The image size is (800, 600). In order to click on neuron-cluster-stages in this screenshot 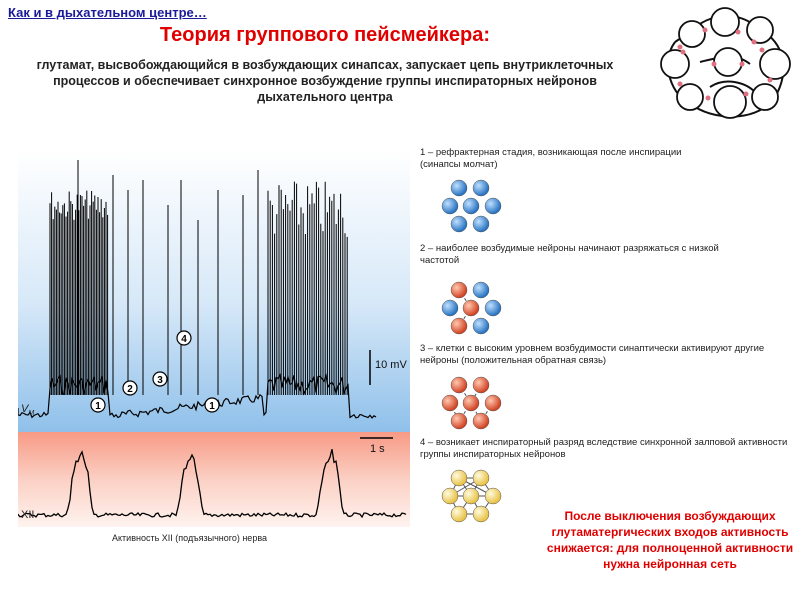, I will do `click(471, 351)`.